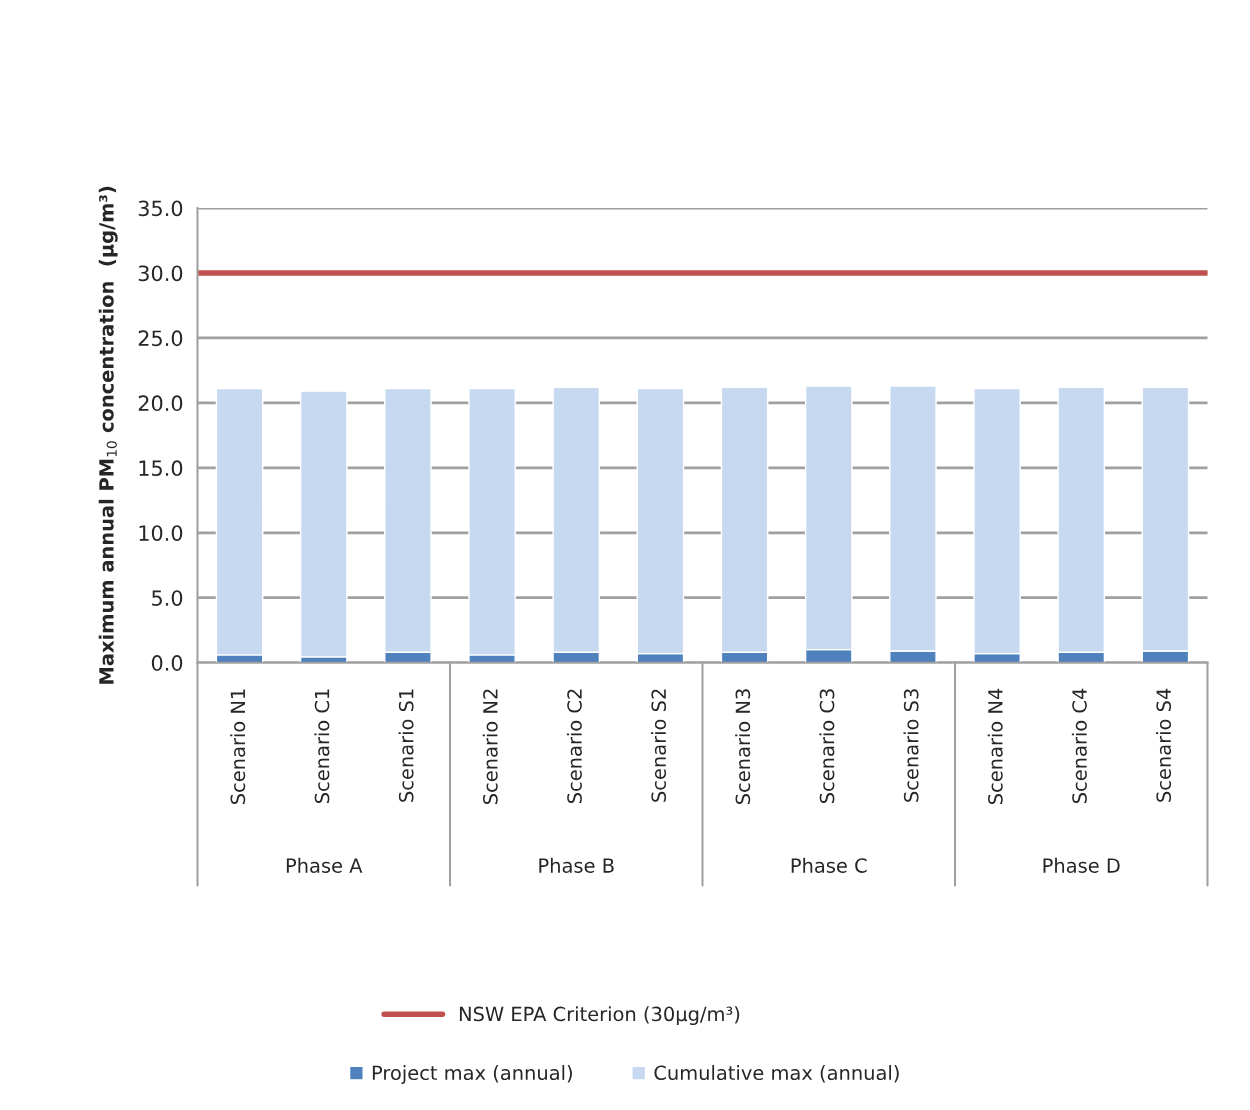 The image size is (1250, 1110). I want to click on y-axis-title: Maximum annual PM$_{10}$ concentration (µg/m³), so click(108, 435).